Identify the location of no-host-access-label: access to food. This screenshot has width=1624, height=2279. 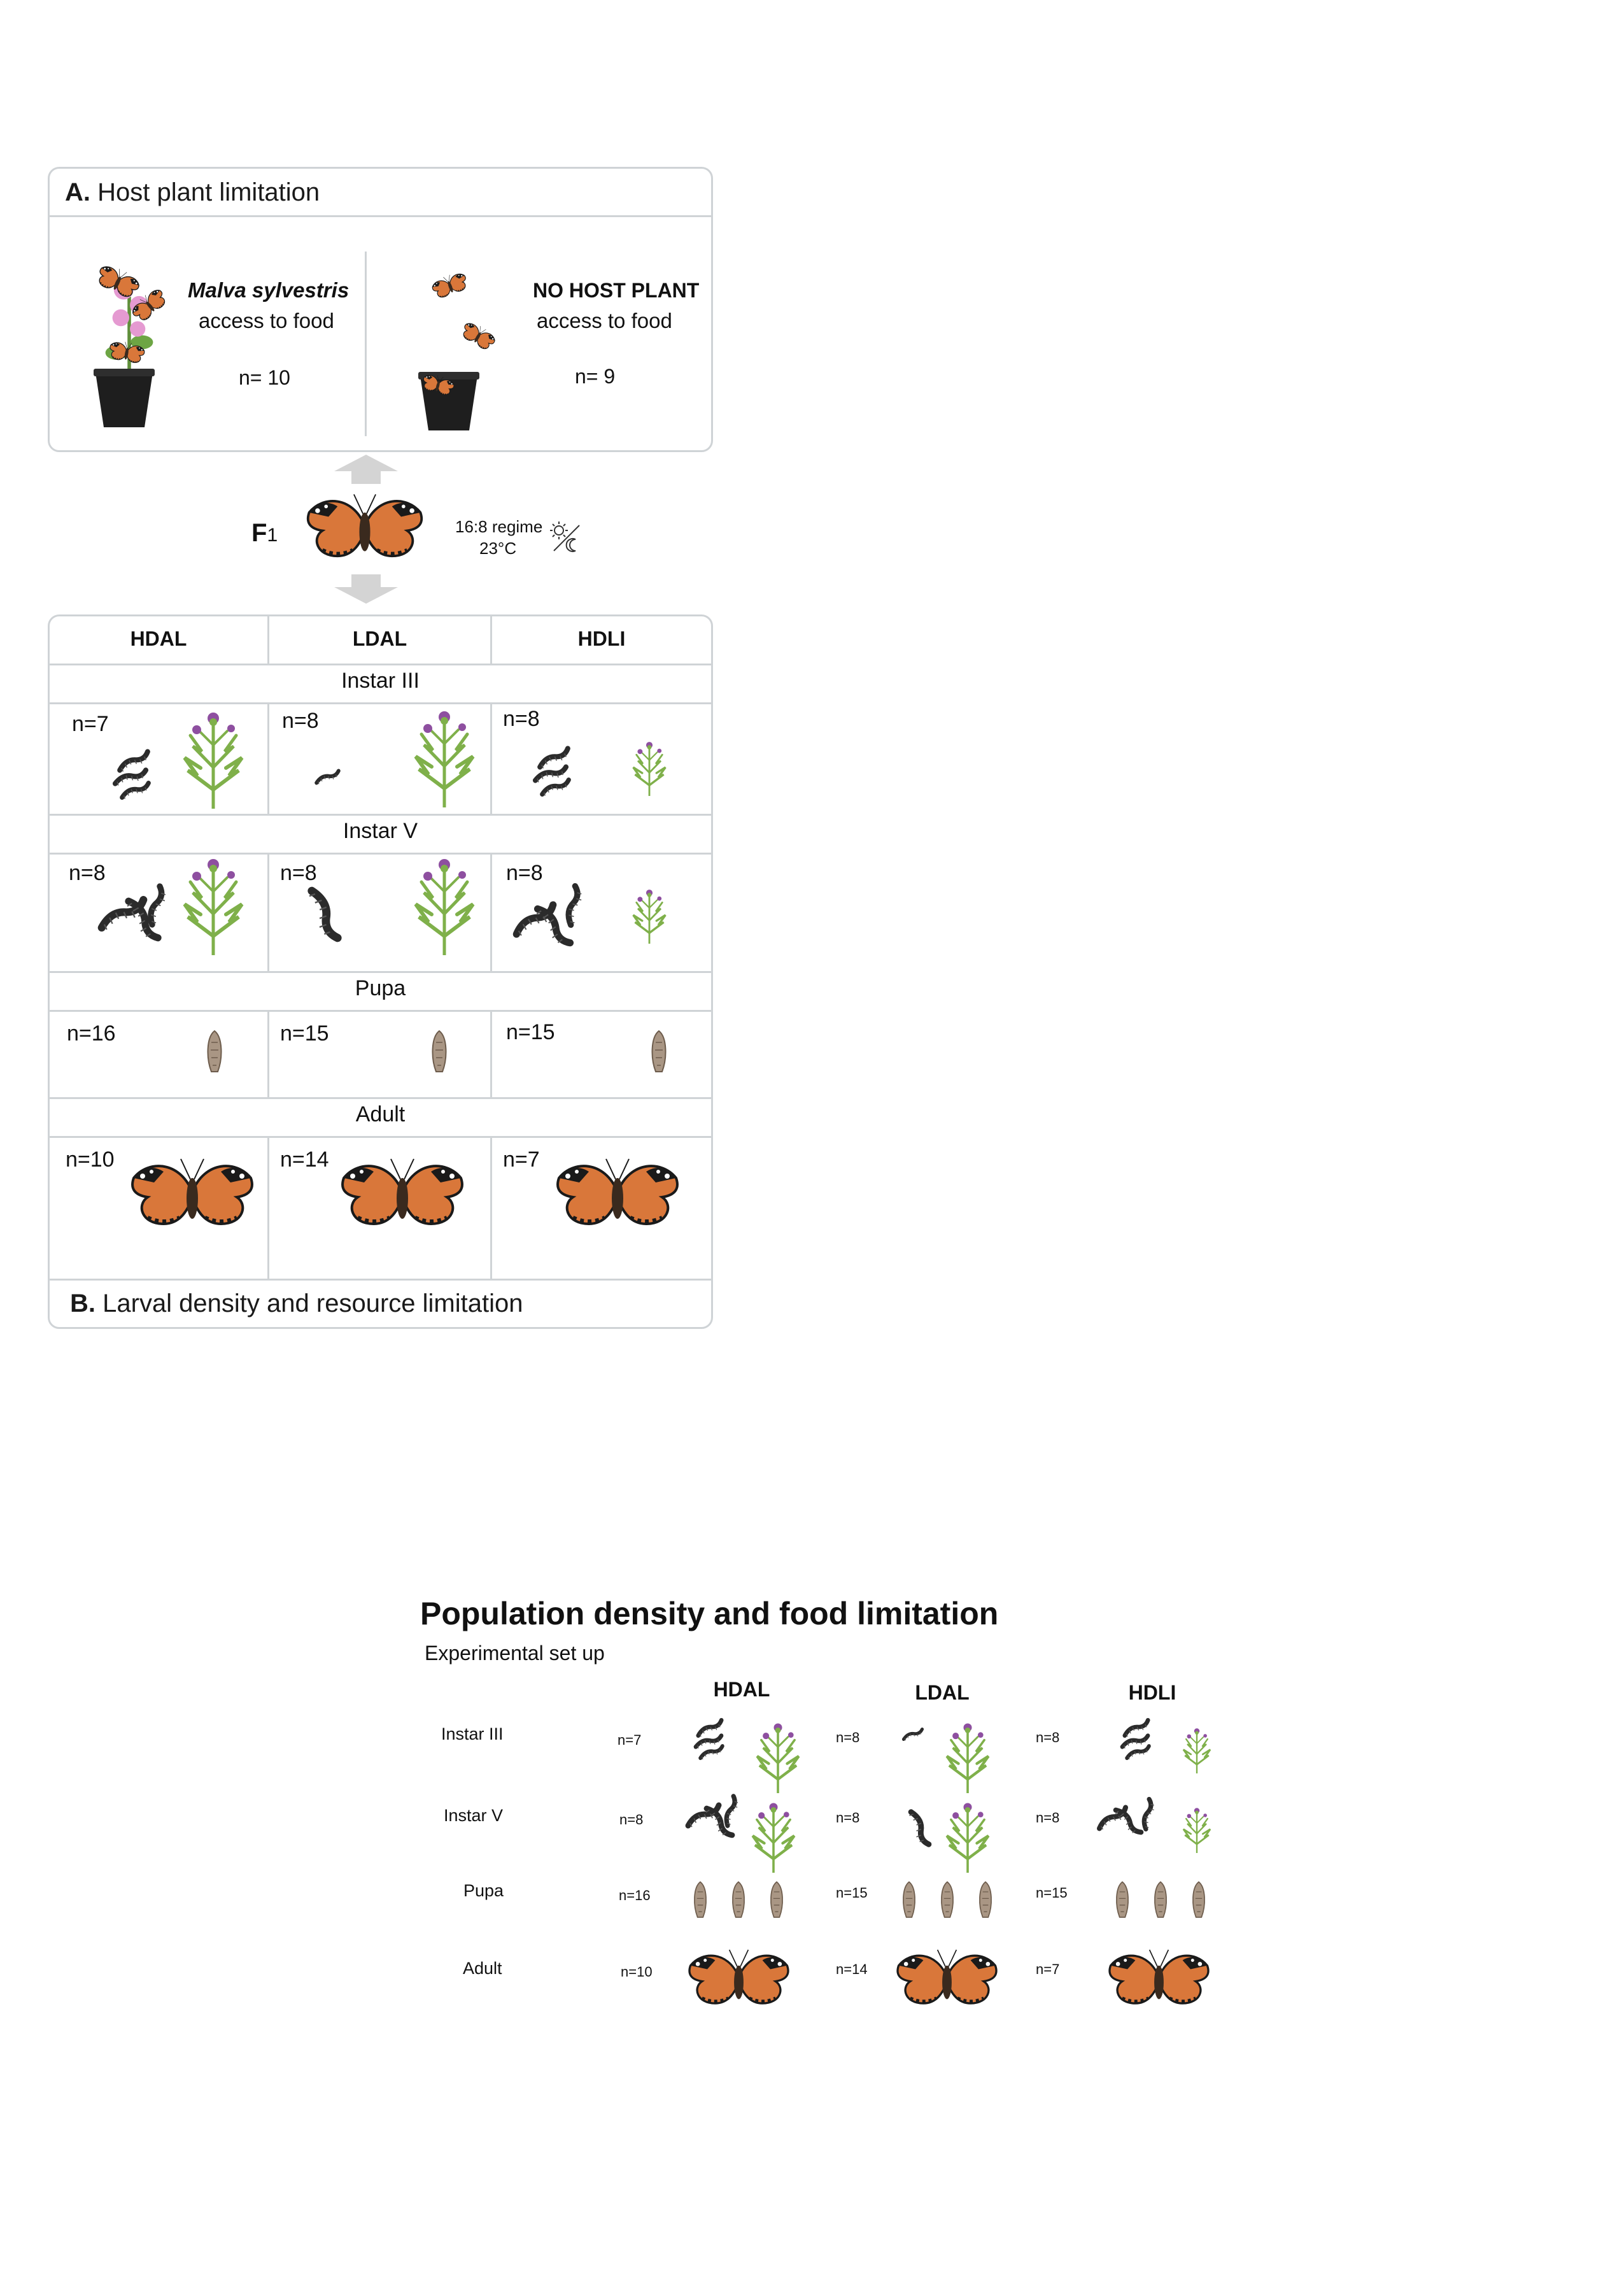
(604, 320).